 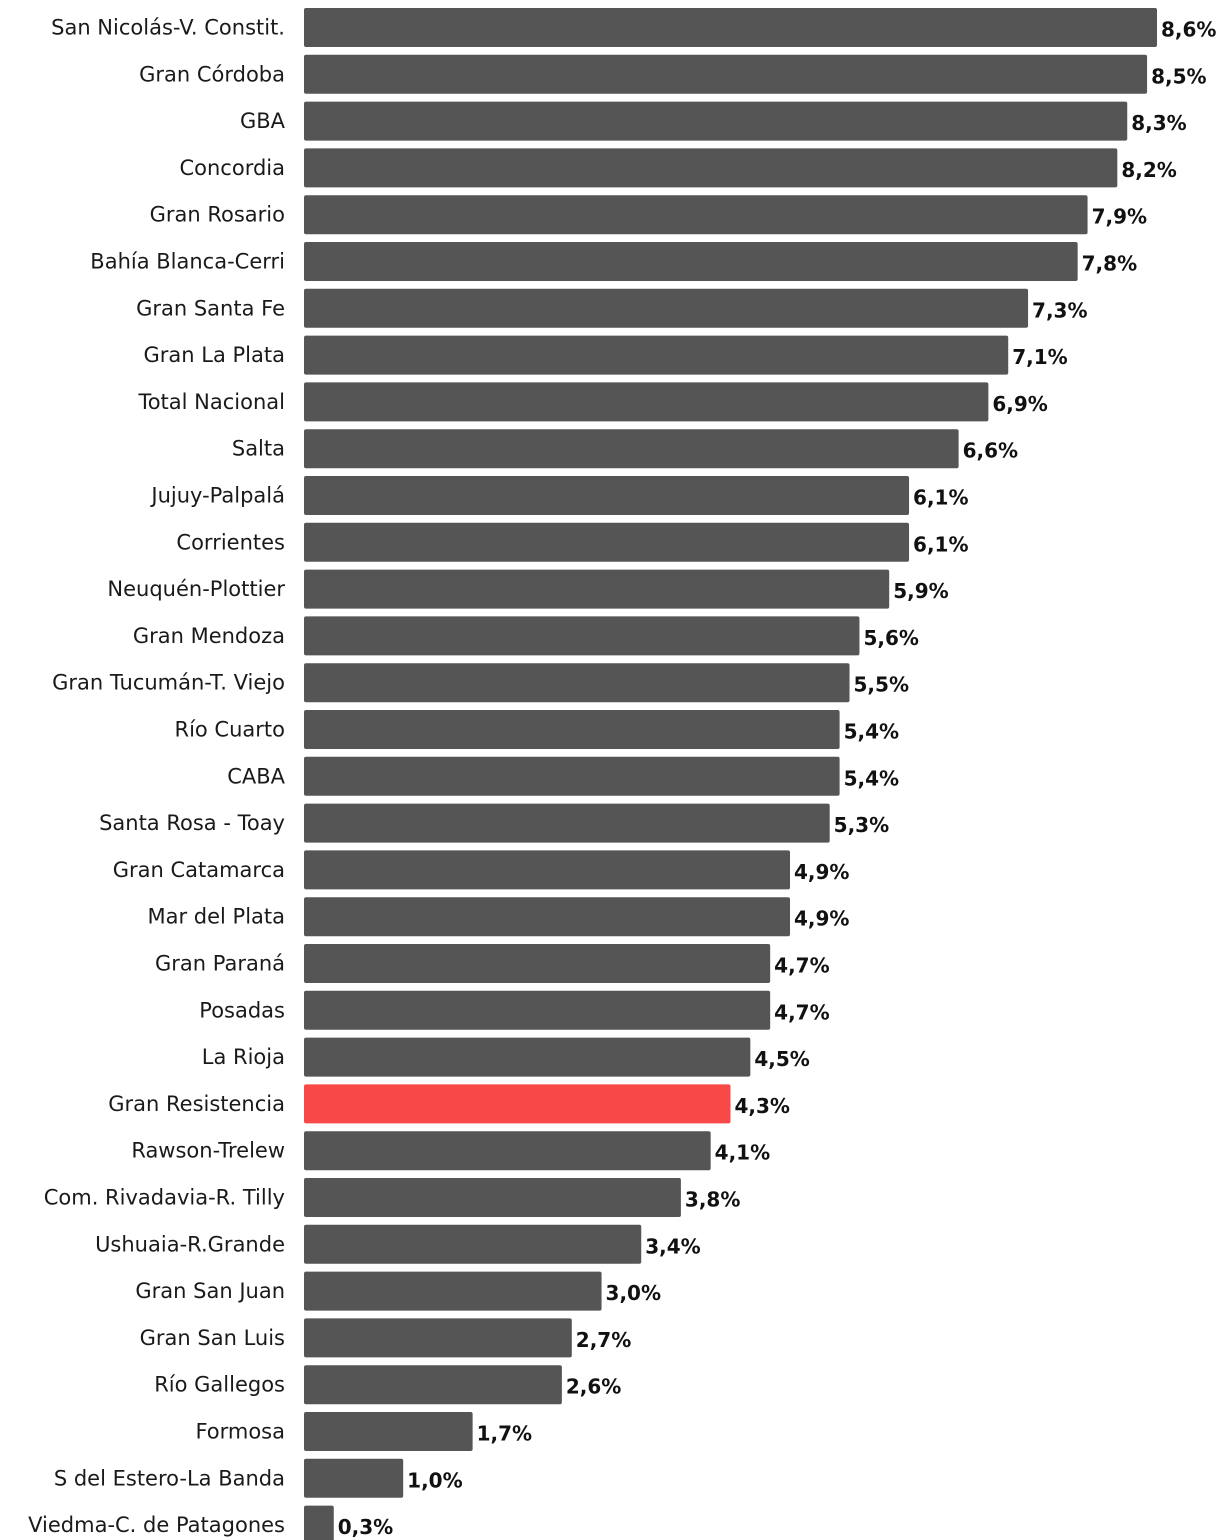 I want to click on value-label-gran-san-luis: 2,7%, so click(x=603, y=1340).